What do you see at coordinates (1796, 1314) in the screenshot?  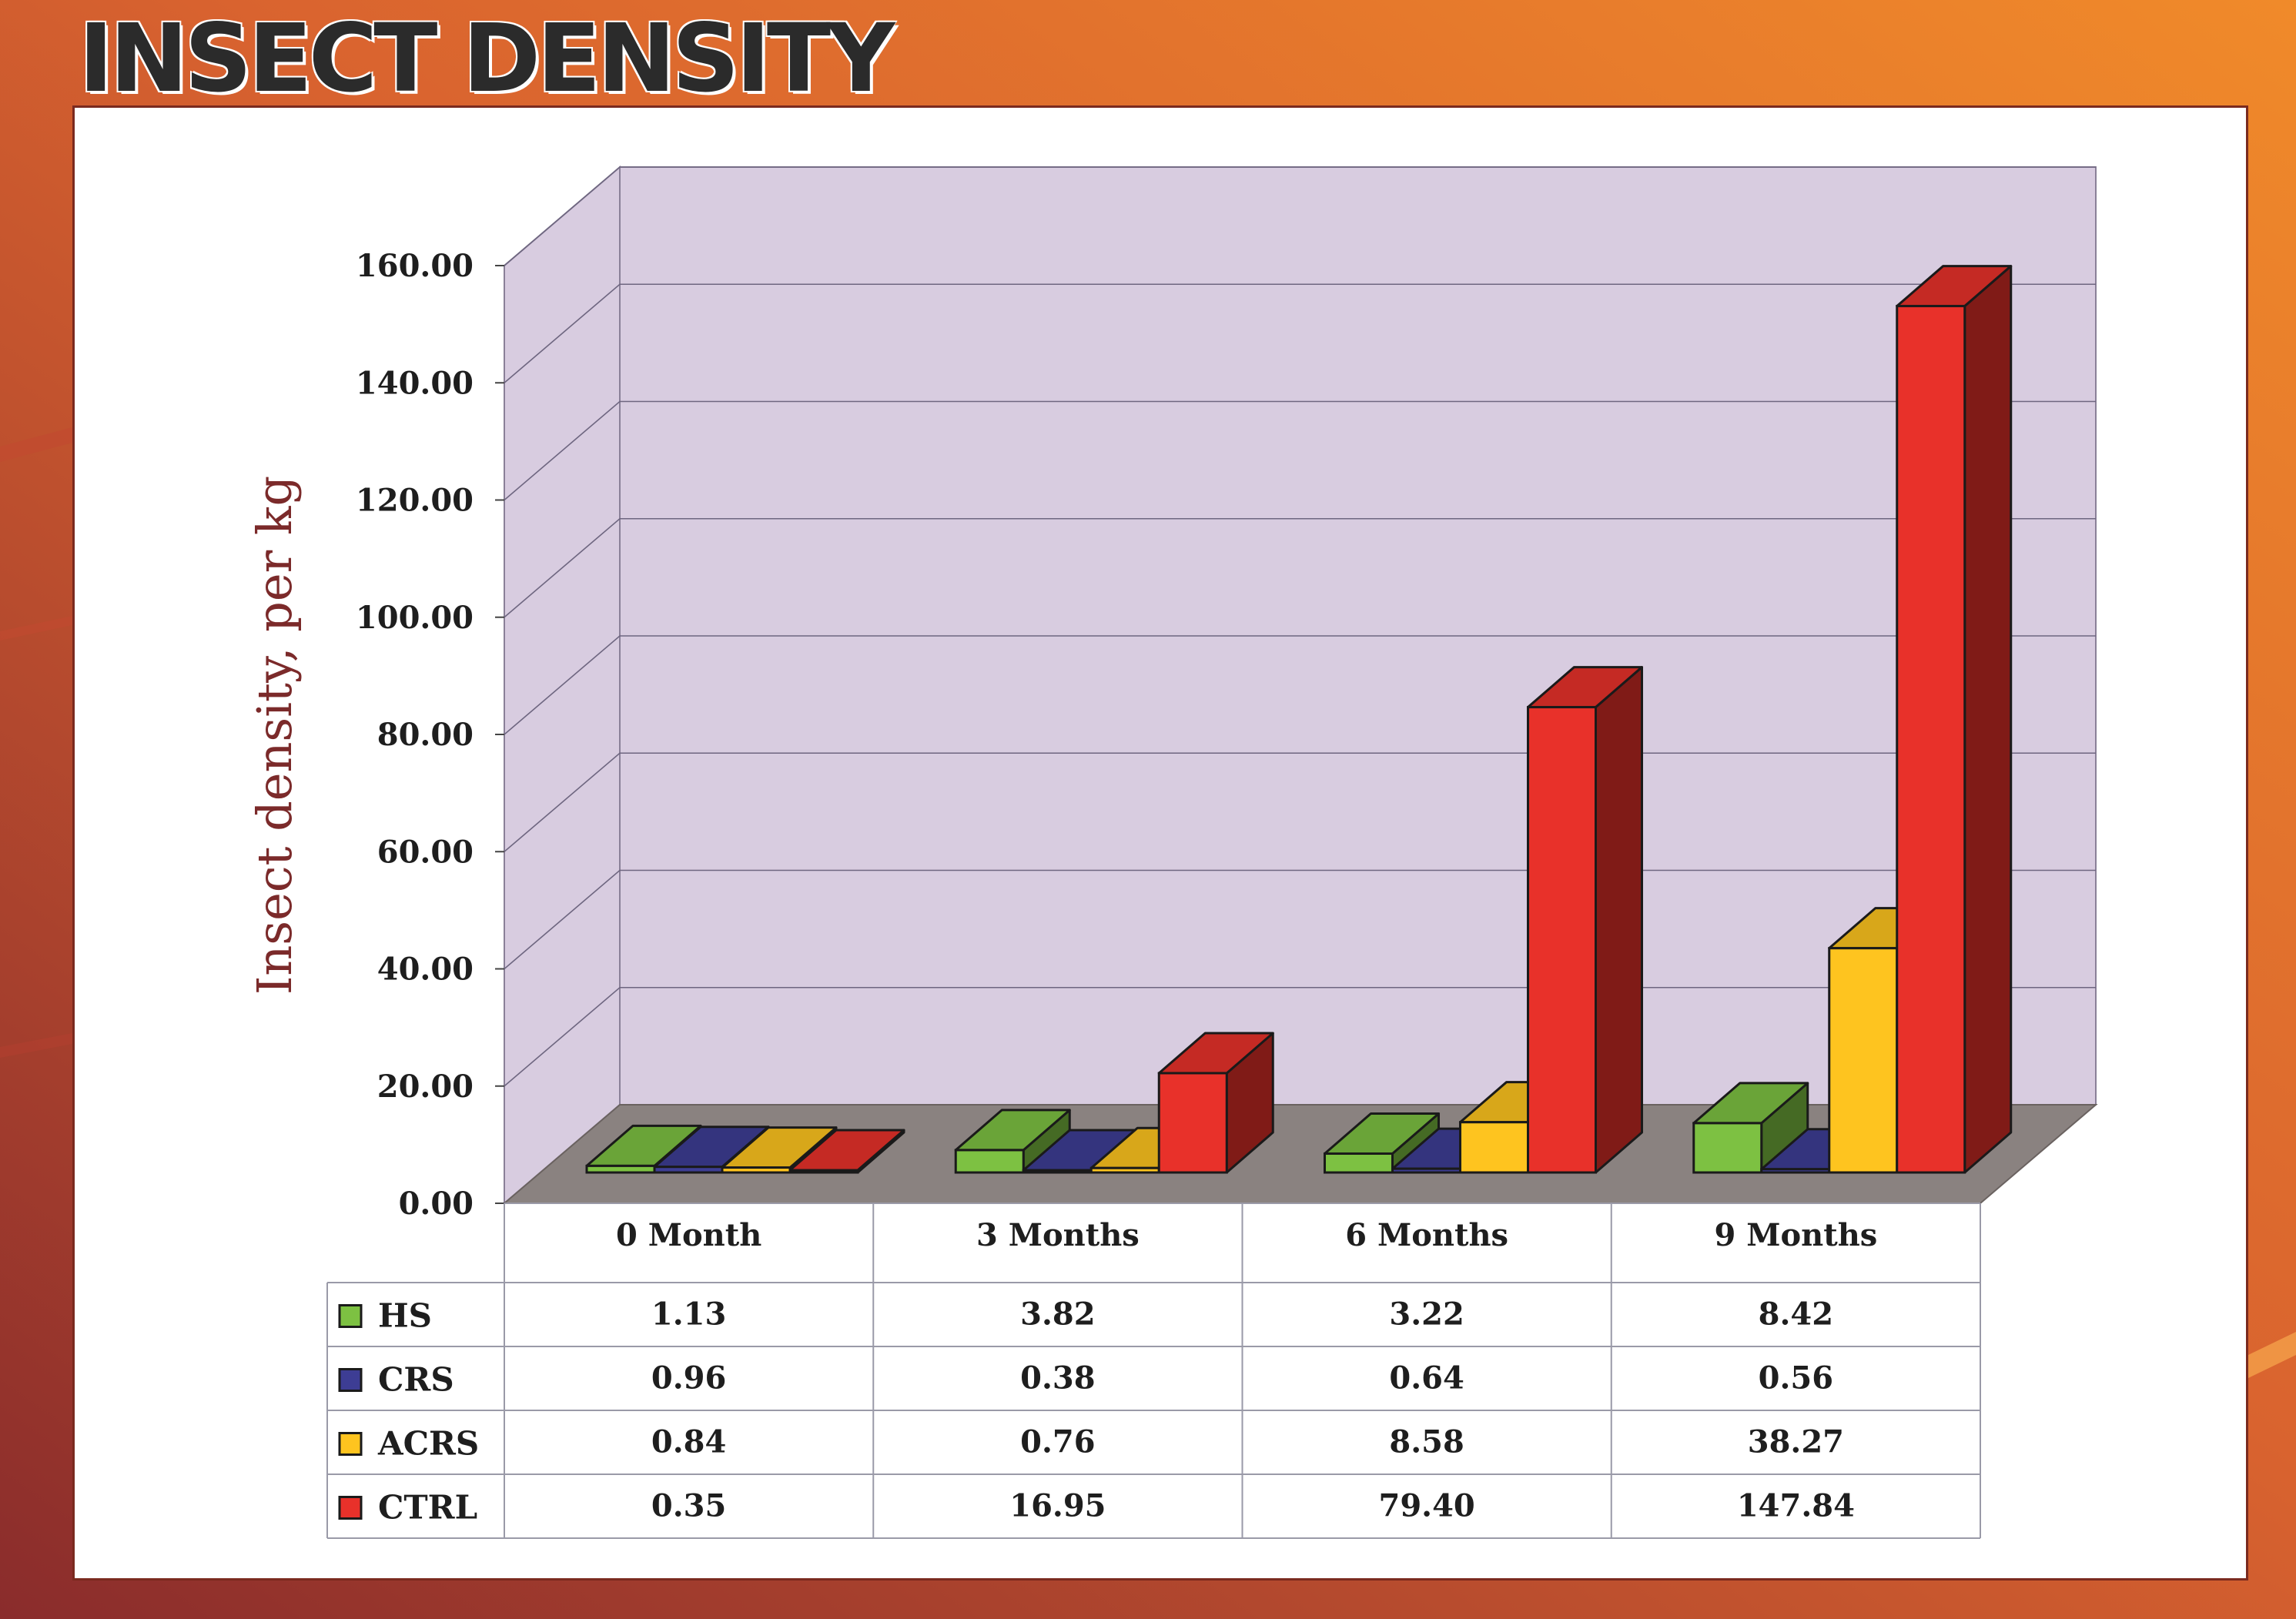 I see `data-cell: 8.42` at bounding box center [1796, 1314].